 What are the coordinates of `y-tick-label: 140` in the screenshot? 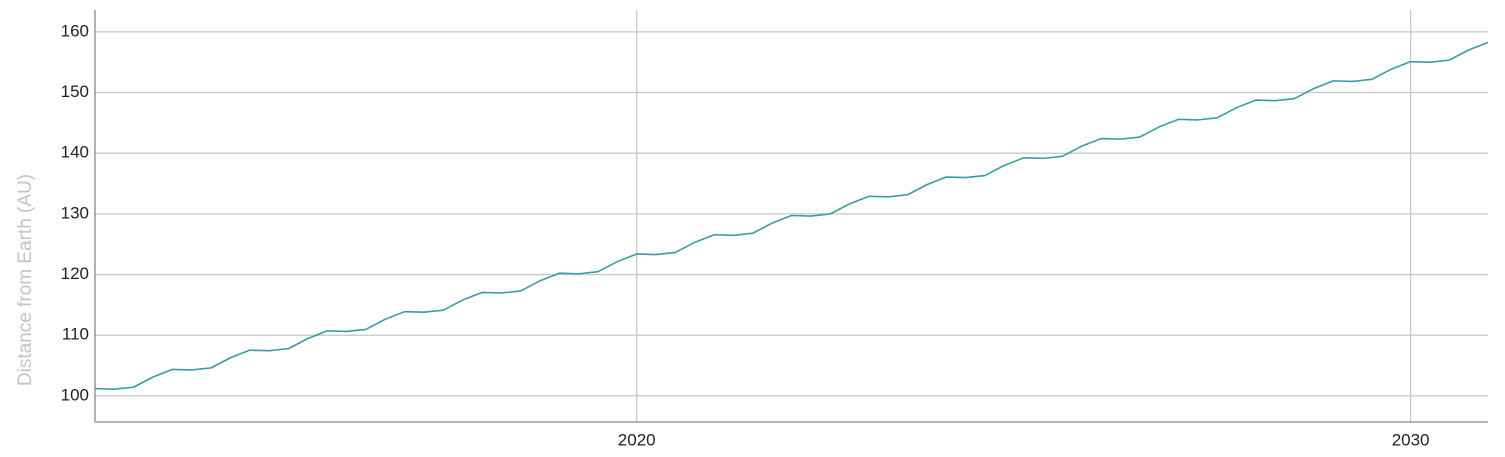 It's located at (75, 152).